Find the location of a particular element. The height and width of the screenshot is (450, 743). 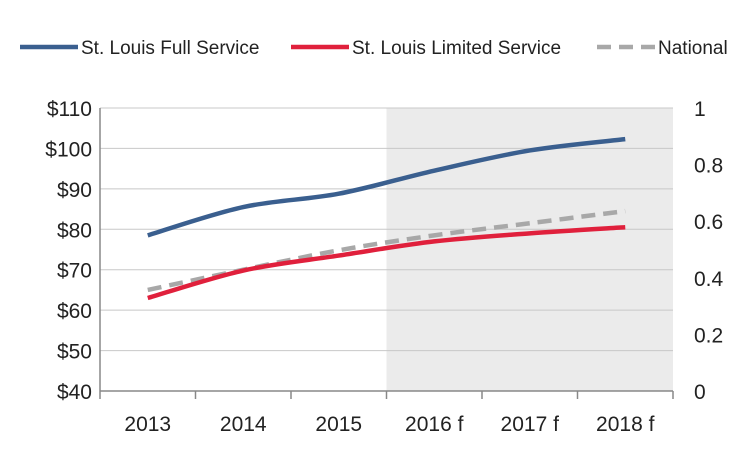

series-line-national is located at coordinates (386, 250).